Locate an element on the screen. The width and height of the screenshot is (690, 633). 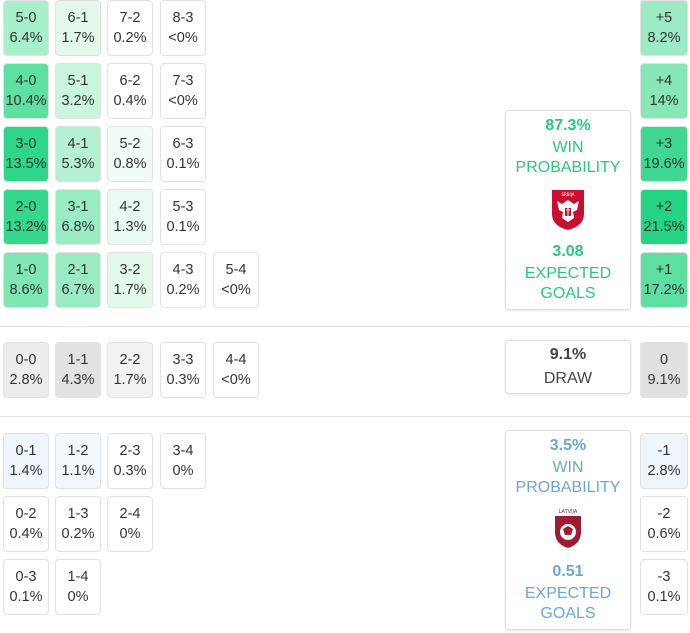
scoreline-cell: 4-4 <0% is located at coordinates (236, 370).